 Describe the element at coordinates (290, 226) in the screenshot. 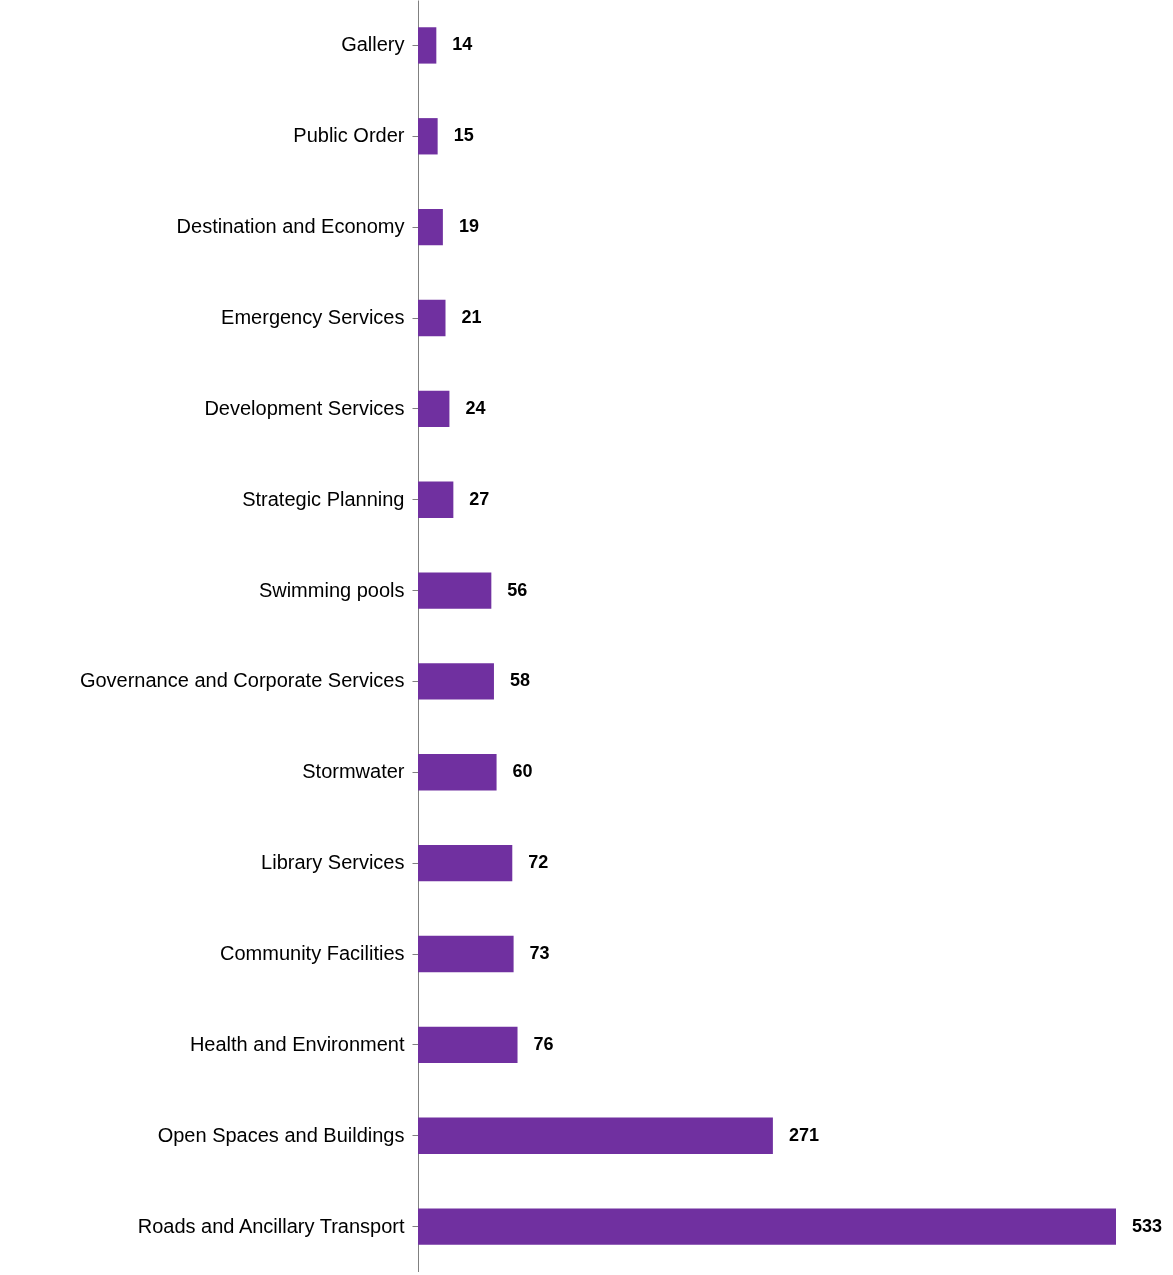

I see `y-tick-label: Destination and Economy` at that location.